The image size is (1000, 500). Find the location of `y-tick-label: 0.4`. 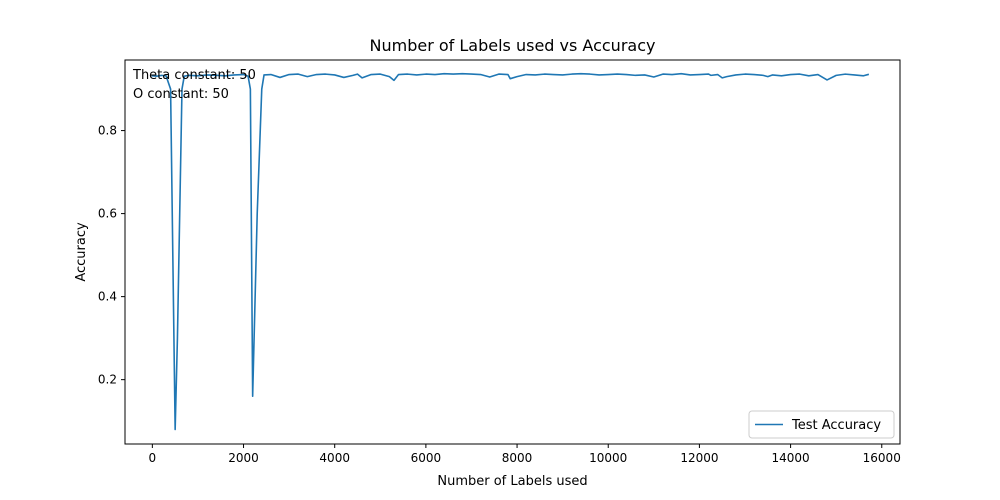

y-tick-label: 0.4 is located at coordinates (107, 297).